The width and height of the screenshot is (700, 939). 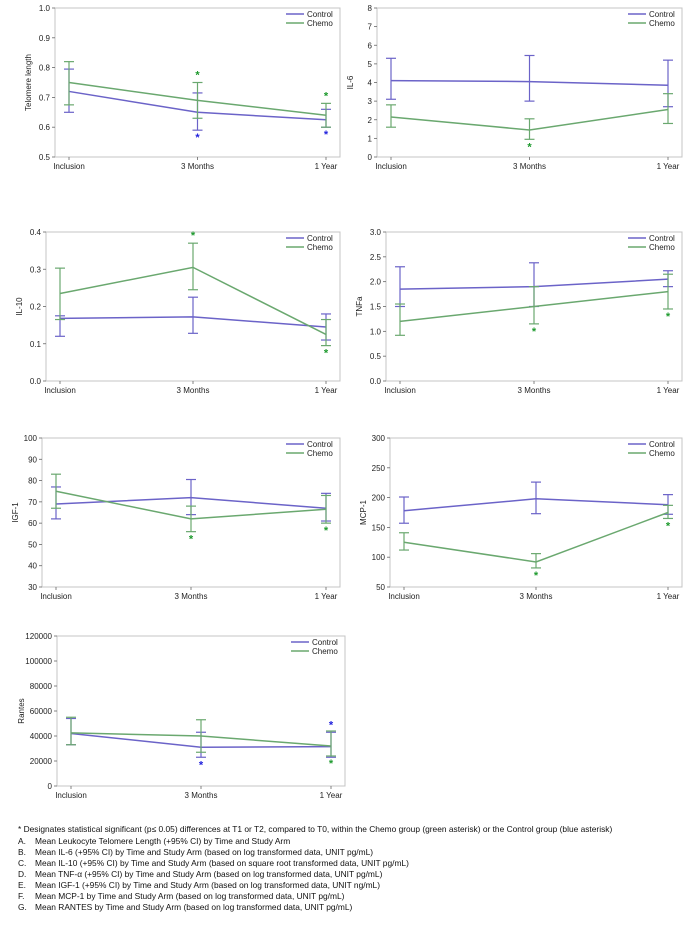 What do you see at coordinates (370, 101) in the screenshot?
I see `y-tick-label: 3` at bounding box center [370, 101].